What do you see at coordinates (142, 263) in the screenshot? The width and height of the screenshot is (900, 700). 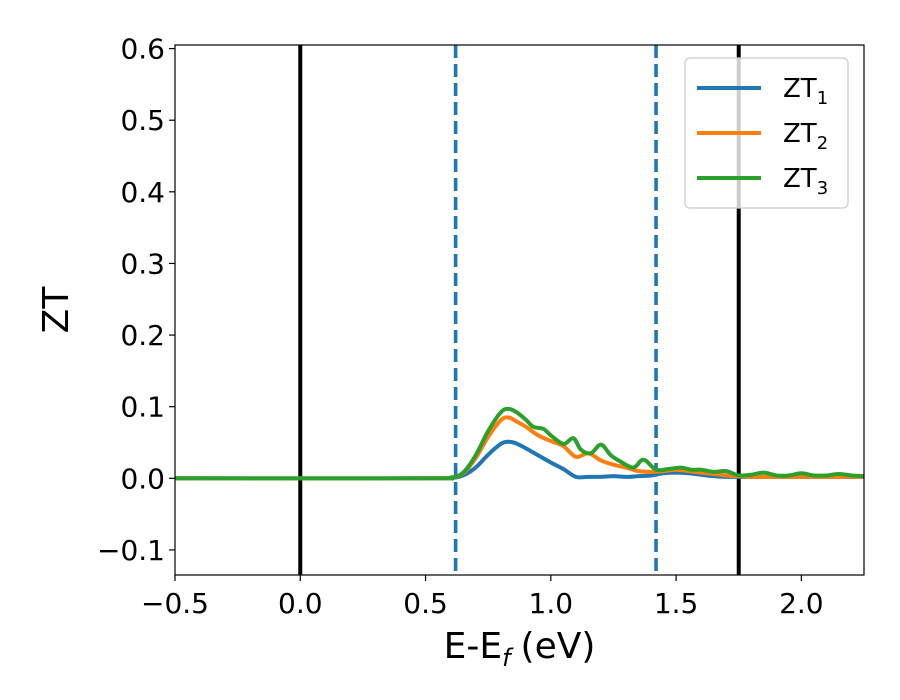 I see `y-tick-label: 0.3` at bounding box center [142, 263].